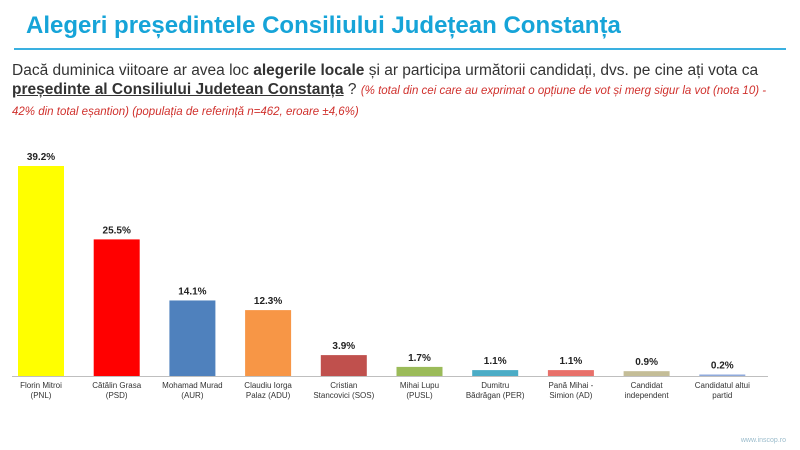 This screenshot has width=800, height=450. I want to click on category-label-10-line-2: partid, so click(722, 395).